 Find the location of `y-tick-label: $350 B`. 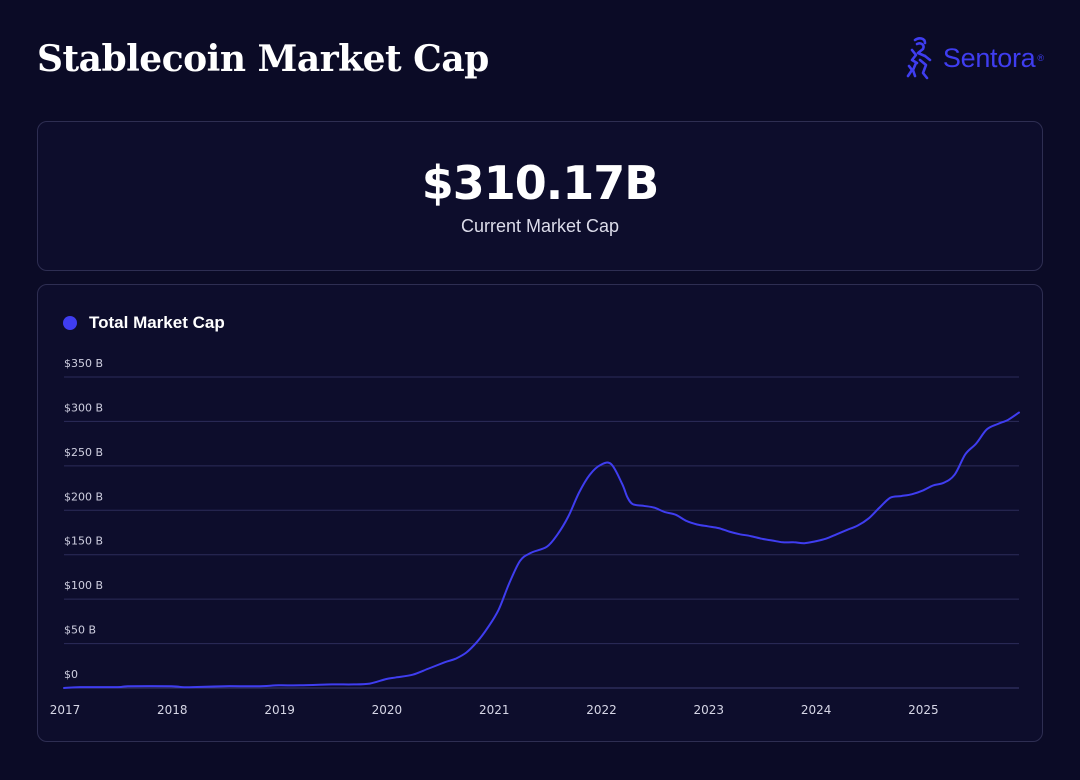

y-tick-label: $350 B is located at coordinates (83, 363).